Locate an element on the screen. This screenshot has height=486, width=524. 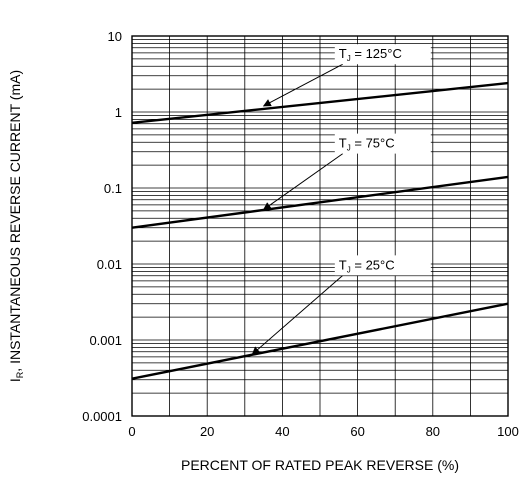
y-axis-title-rest: , INSTANTANEOUS REVERSE CURRENT (mA) is located at coordinates (15, 221).